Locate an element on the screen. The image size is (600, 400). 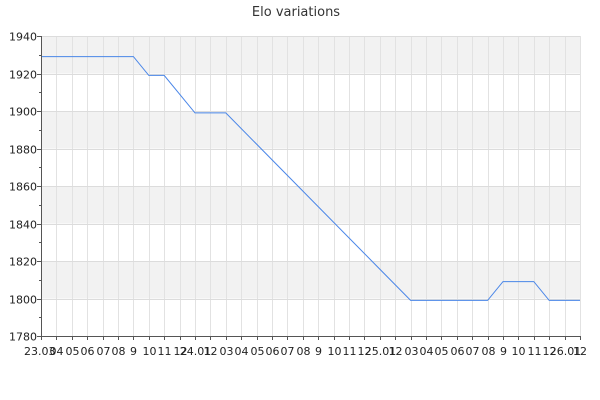
x-tick-label: 24.01 is located at coordinates (196, 351).